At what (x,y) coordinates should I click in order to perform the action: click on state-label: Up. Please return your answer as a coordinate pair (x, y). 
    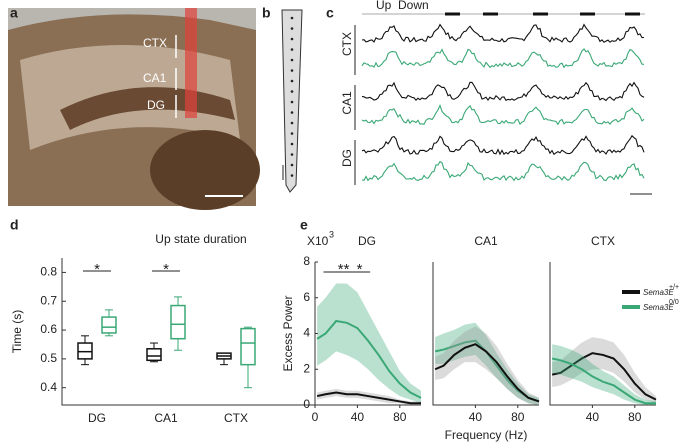
    Looking at the image, I should click on (384, 6).